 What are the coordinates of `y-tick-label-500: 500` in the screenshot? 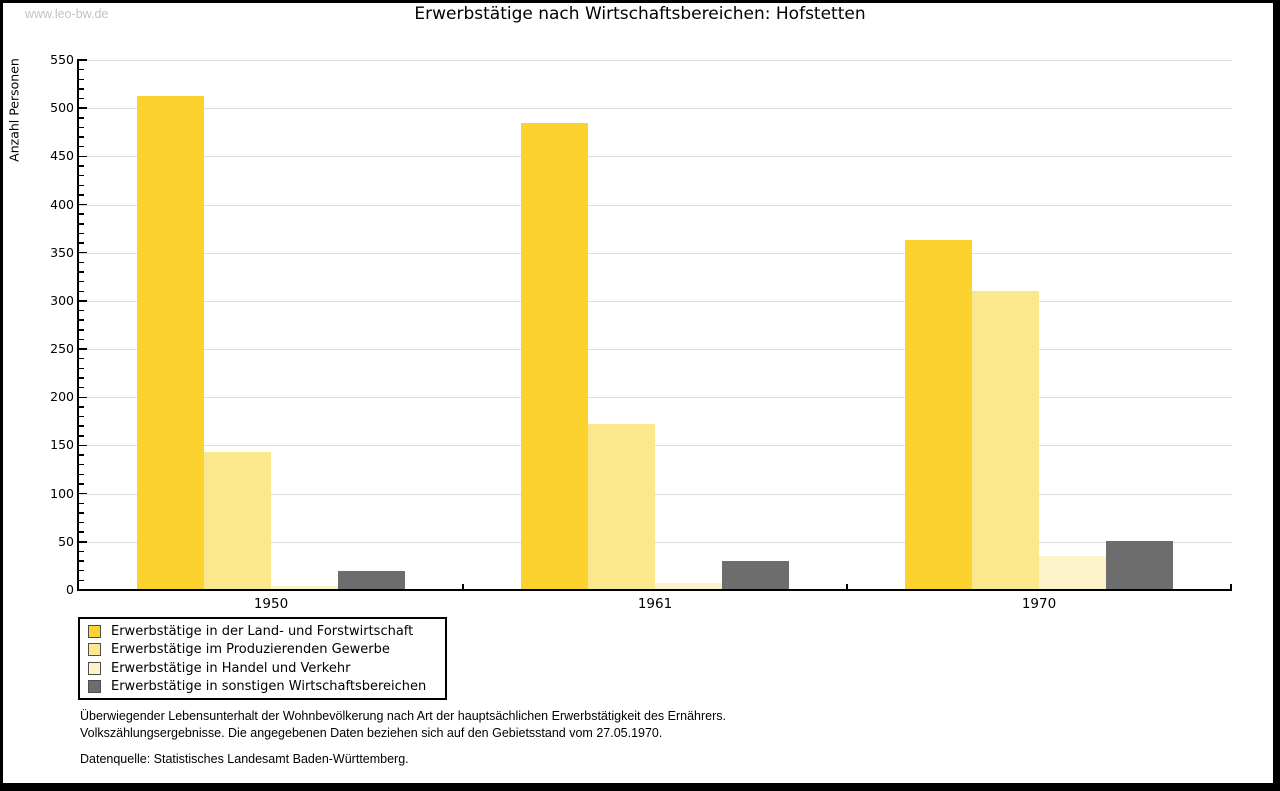 It's located at (62, 108).